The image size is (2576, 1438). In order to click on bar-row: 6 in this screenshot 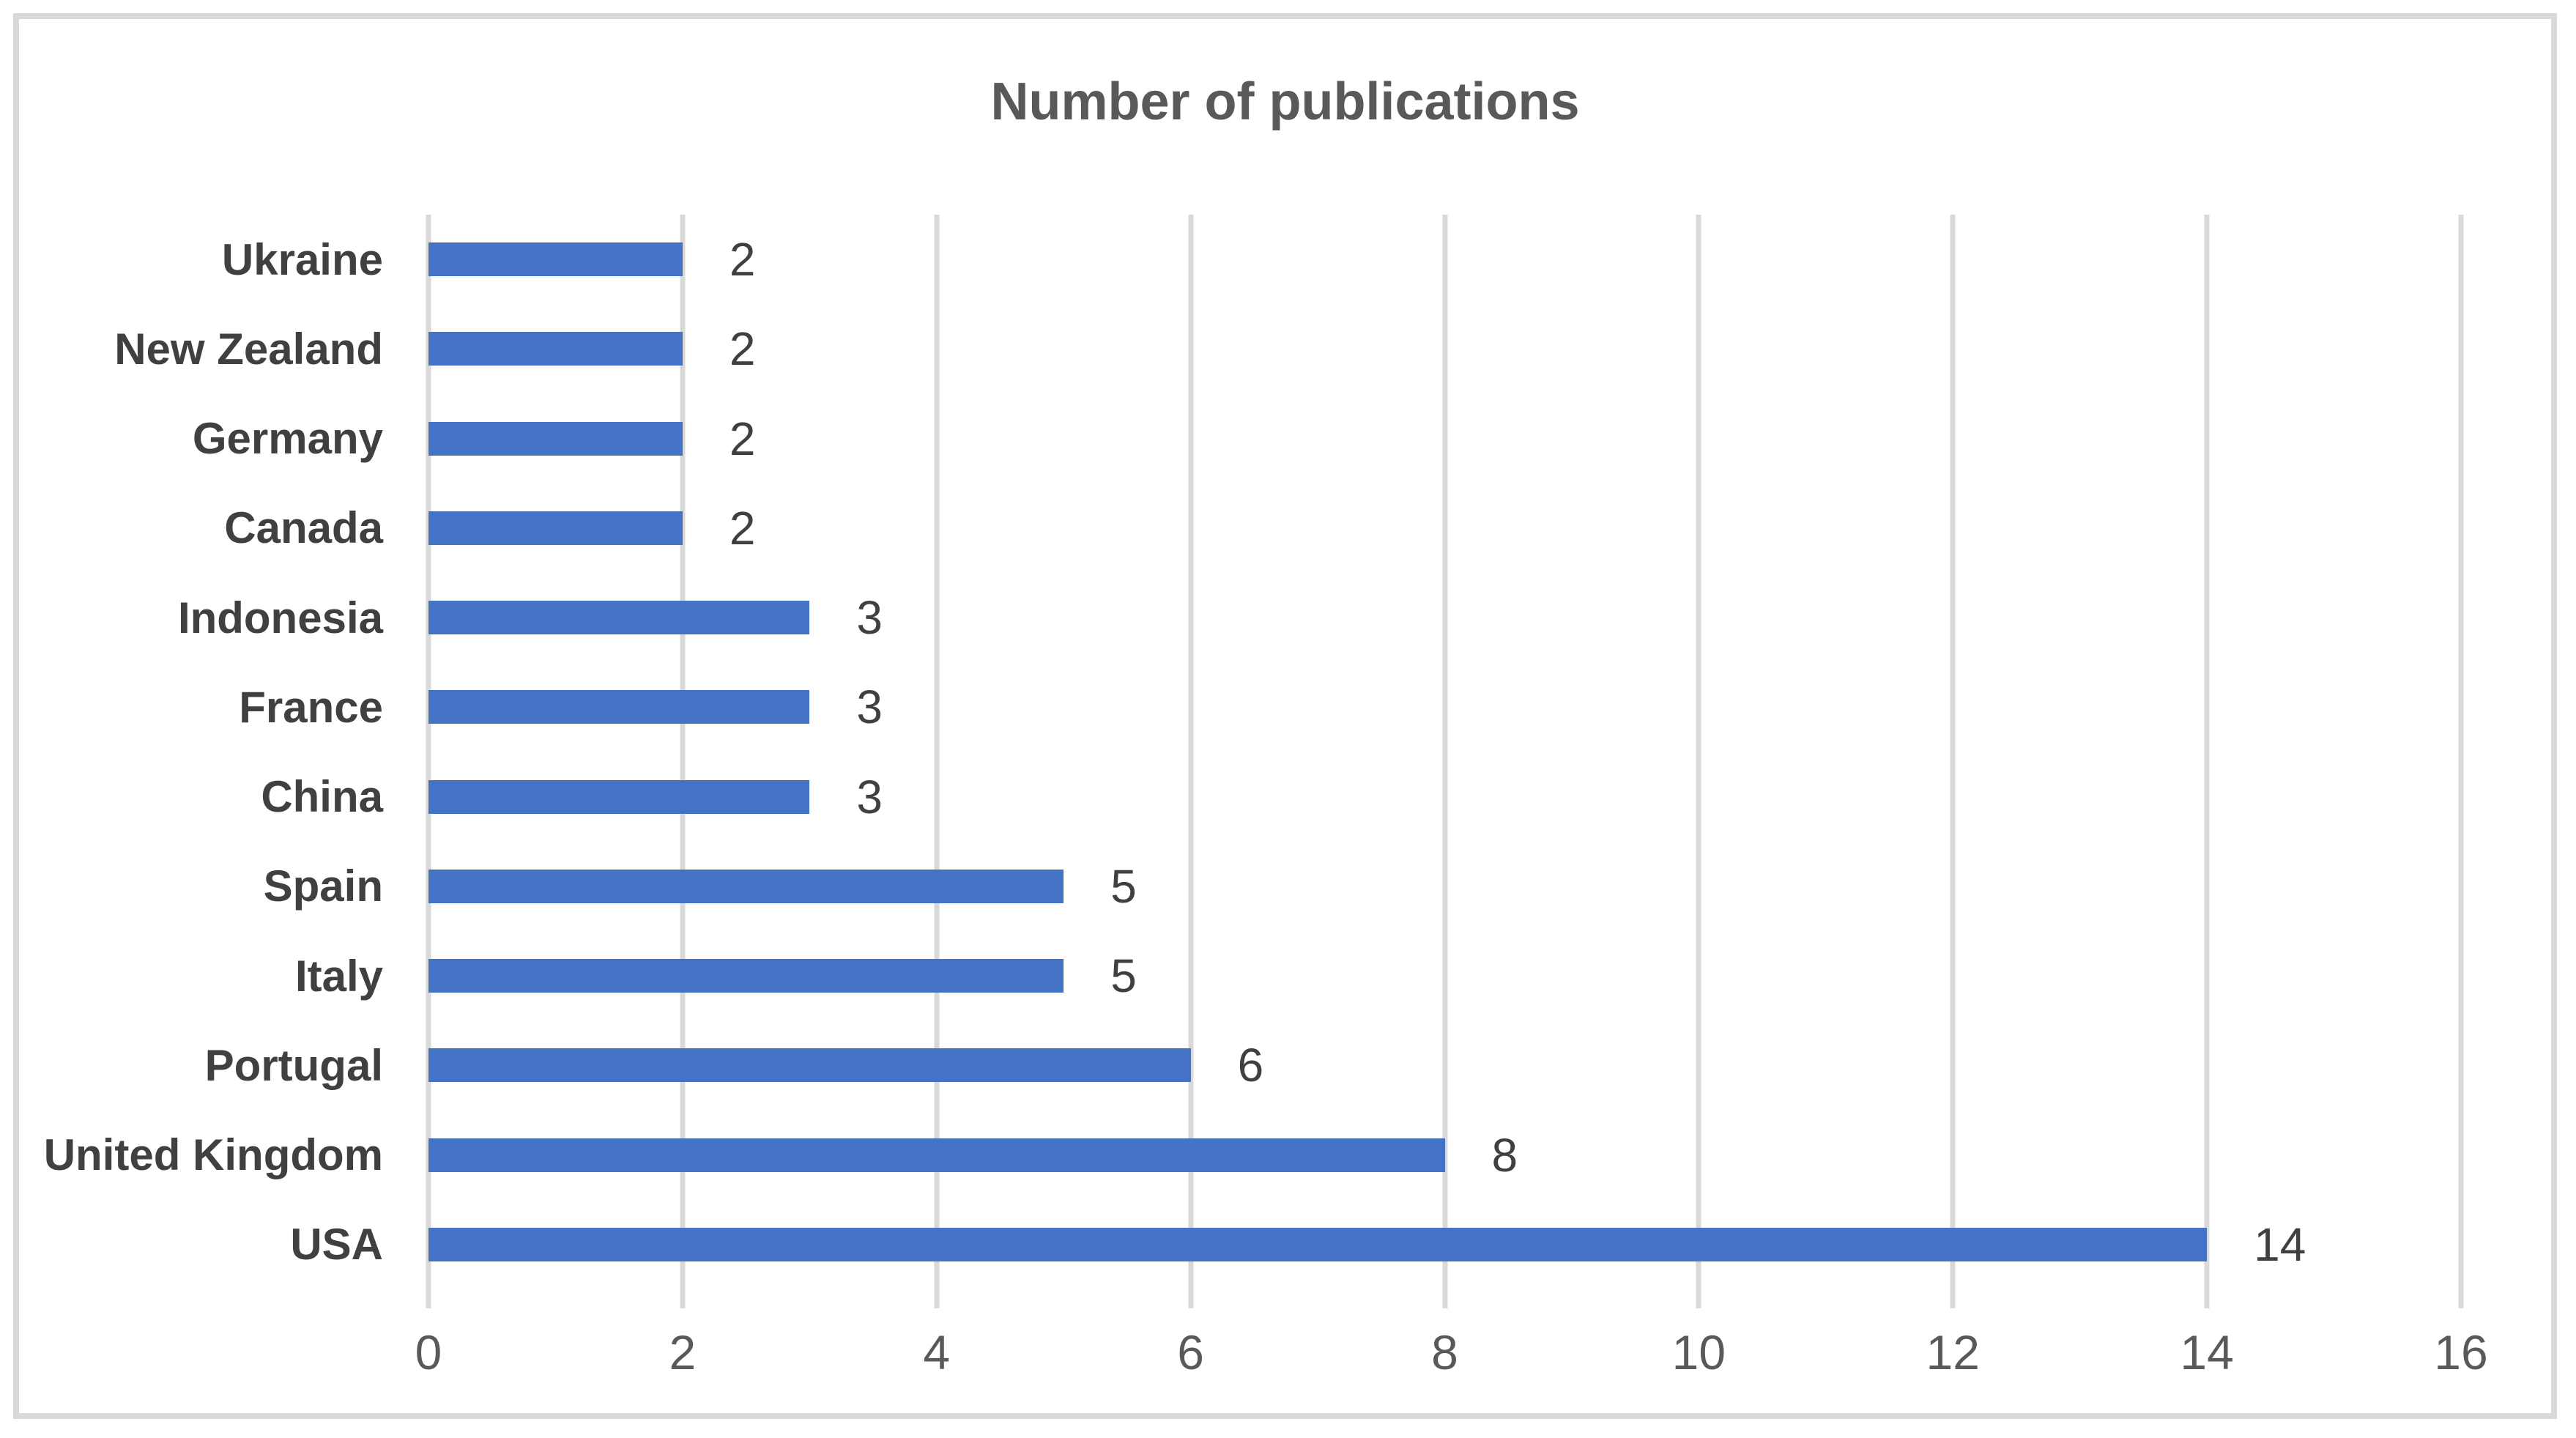, I will do `click(1444, 1065)`.